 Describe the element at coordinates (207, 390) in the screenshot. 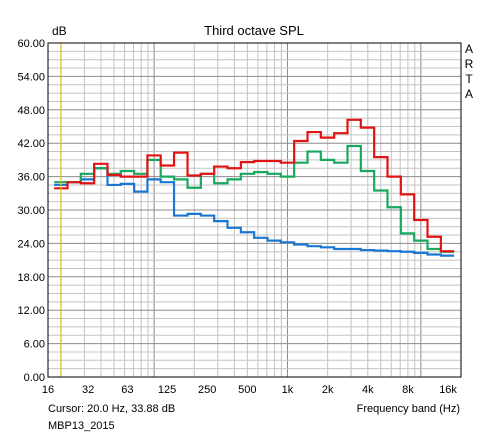

I see `x-tick-label: 250` at that location.